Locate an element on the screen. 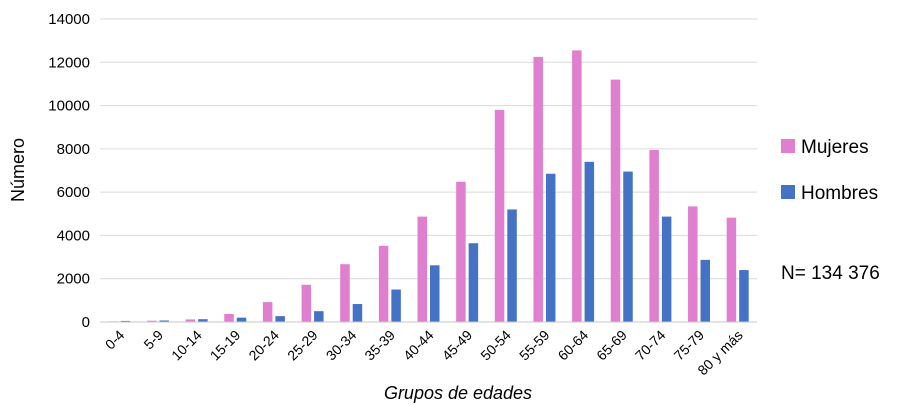 Image resolution: width=902 pixels, height=405 pixels. x-tick-label: 65-69 is located at coordinates (611, 345).